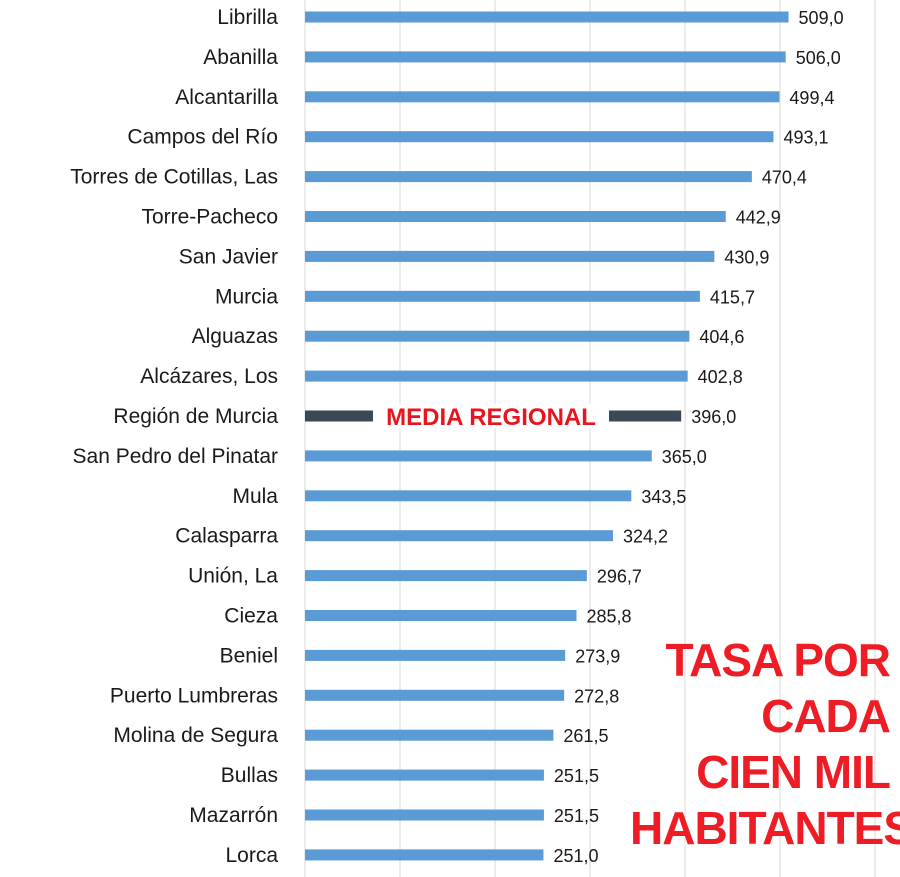 Image resolution: width=900 pixels, height=877 pixels. Describe the element at coordinates (826, 716) in the screenshot. I see `rate-annotation-line-2: CADA` at that location.